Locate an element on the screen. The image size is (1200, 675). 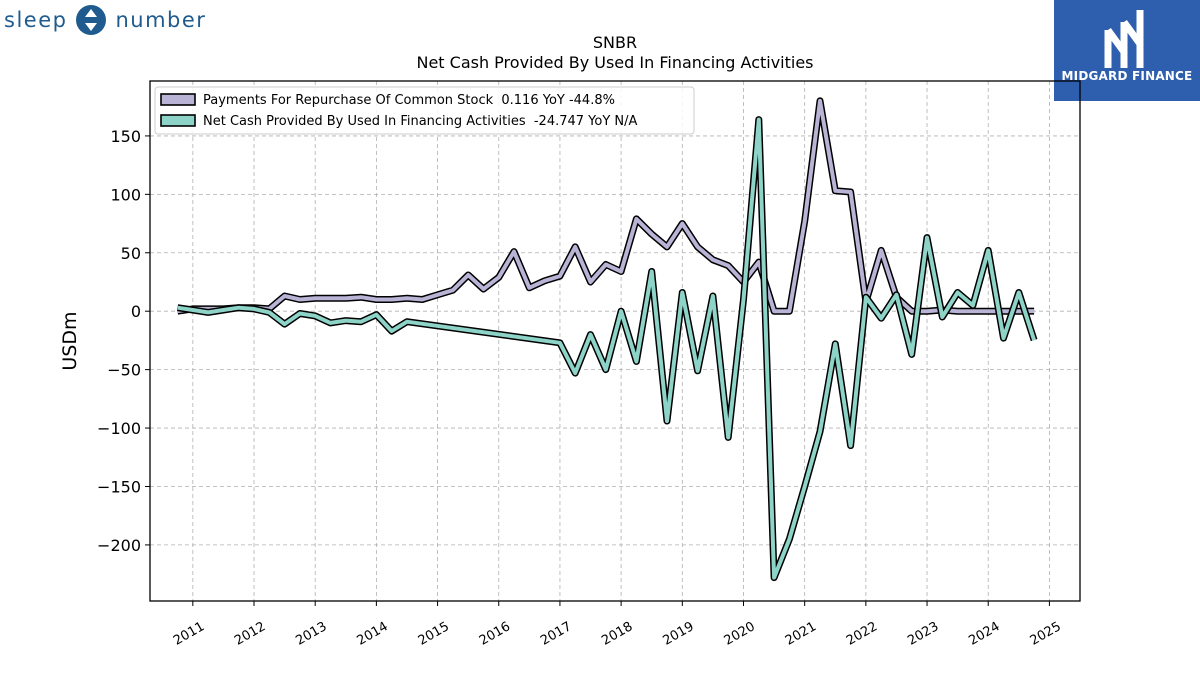
brand-right-text: number is located at coordinates (161, 20).